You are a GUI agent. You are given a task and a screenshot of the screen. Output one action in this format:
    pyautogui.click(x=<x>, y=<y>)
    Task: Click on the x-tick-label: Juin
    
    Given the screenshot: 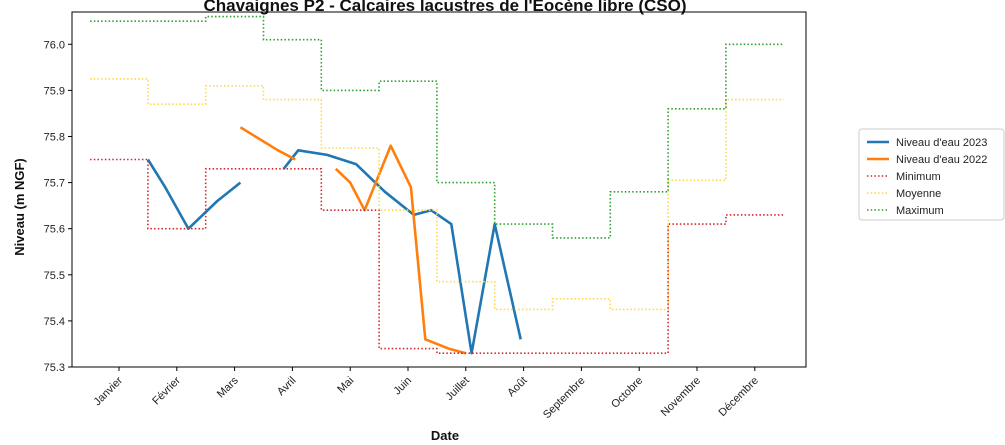 What is the action you would take?
    pyautogui.click(x=402, y=386)
    